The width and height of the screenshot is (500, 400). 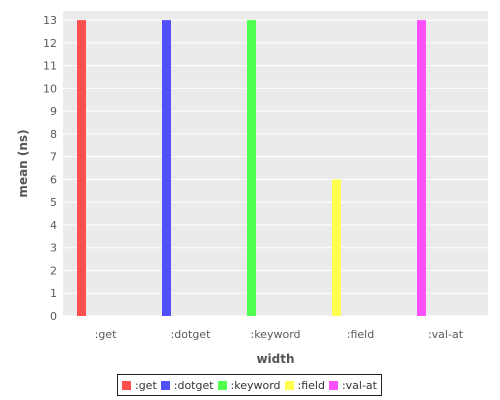 What do you see at coordinates (275, 359) in the screenshot?
I see `x-axis-title: width` at bounding box center [275, 359].